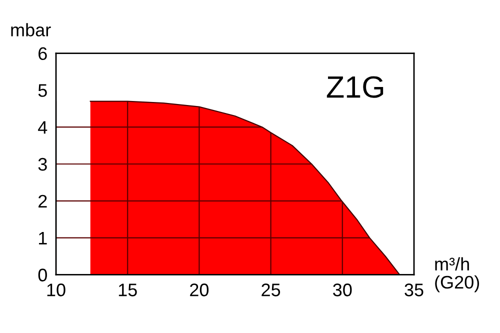  What do you see at coordinates (42, 275) in the screenshot?
I see `y-tick-label: 0` at bounding box center [42, 275].